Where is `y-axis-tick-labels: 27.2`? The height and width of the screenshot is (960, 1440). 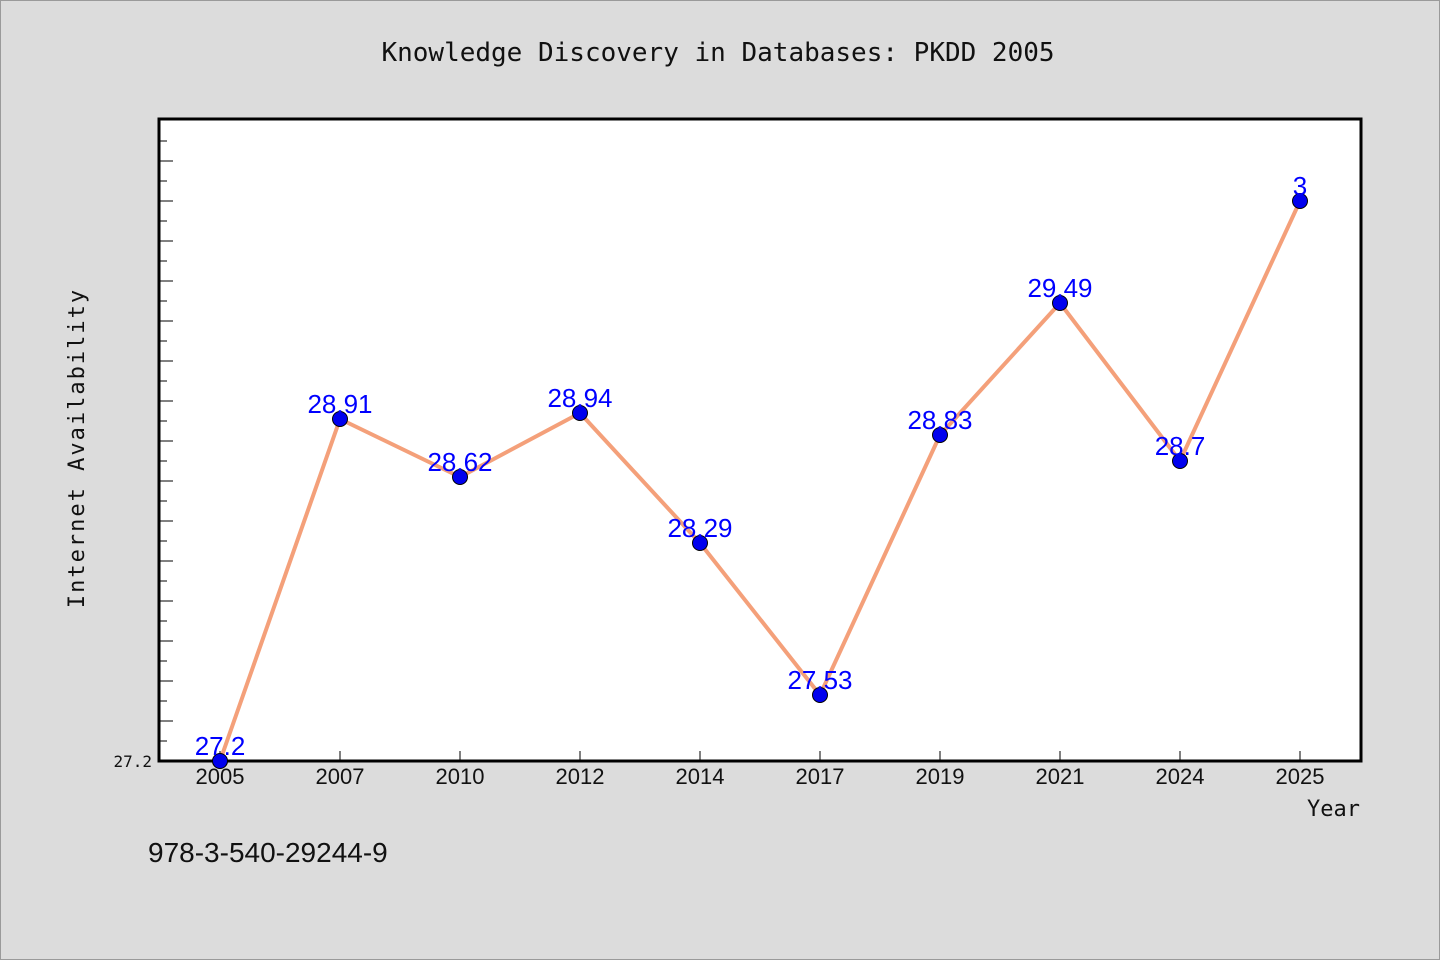 y-axis-tick-labels: 27.2 is located at coordinates (132, 761).